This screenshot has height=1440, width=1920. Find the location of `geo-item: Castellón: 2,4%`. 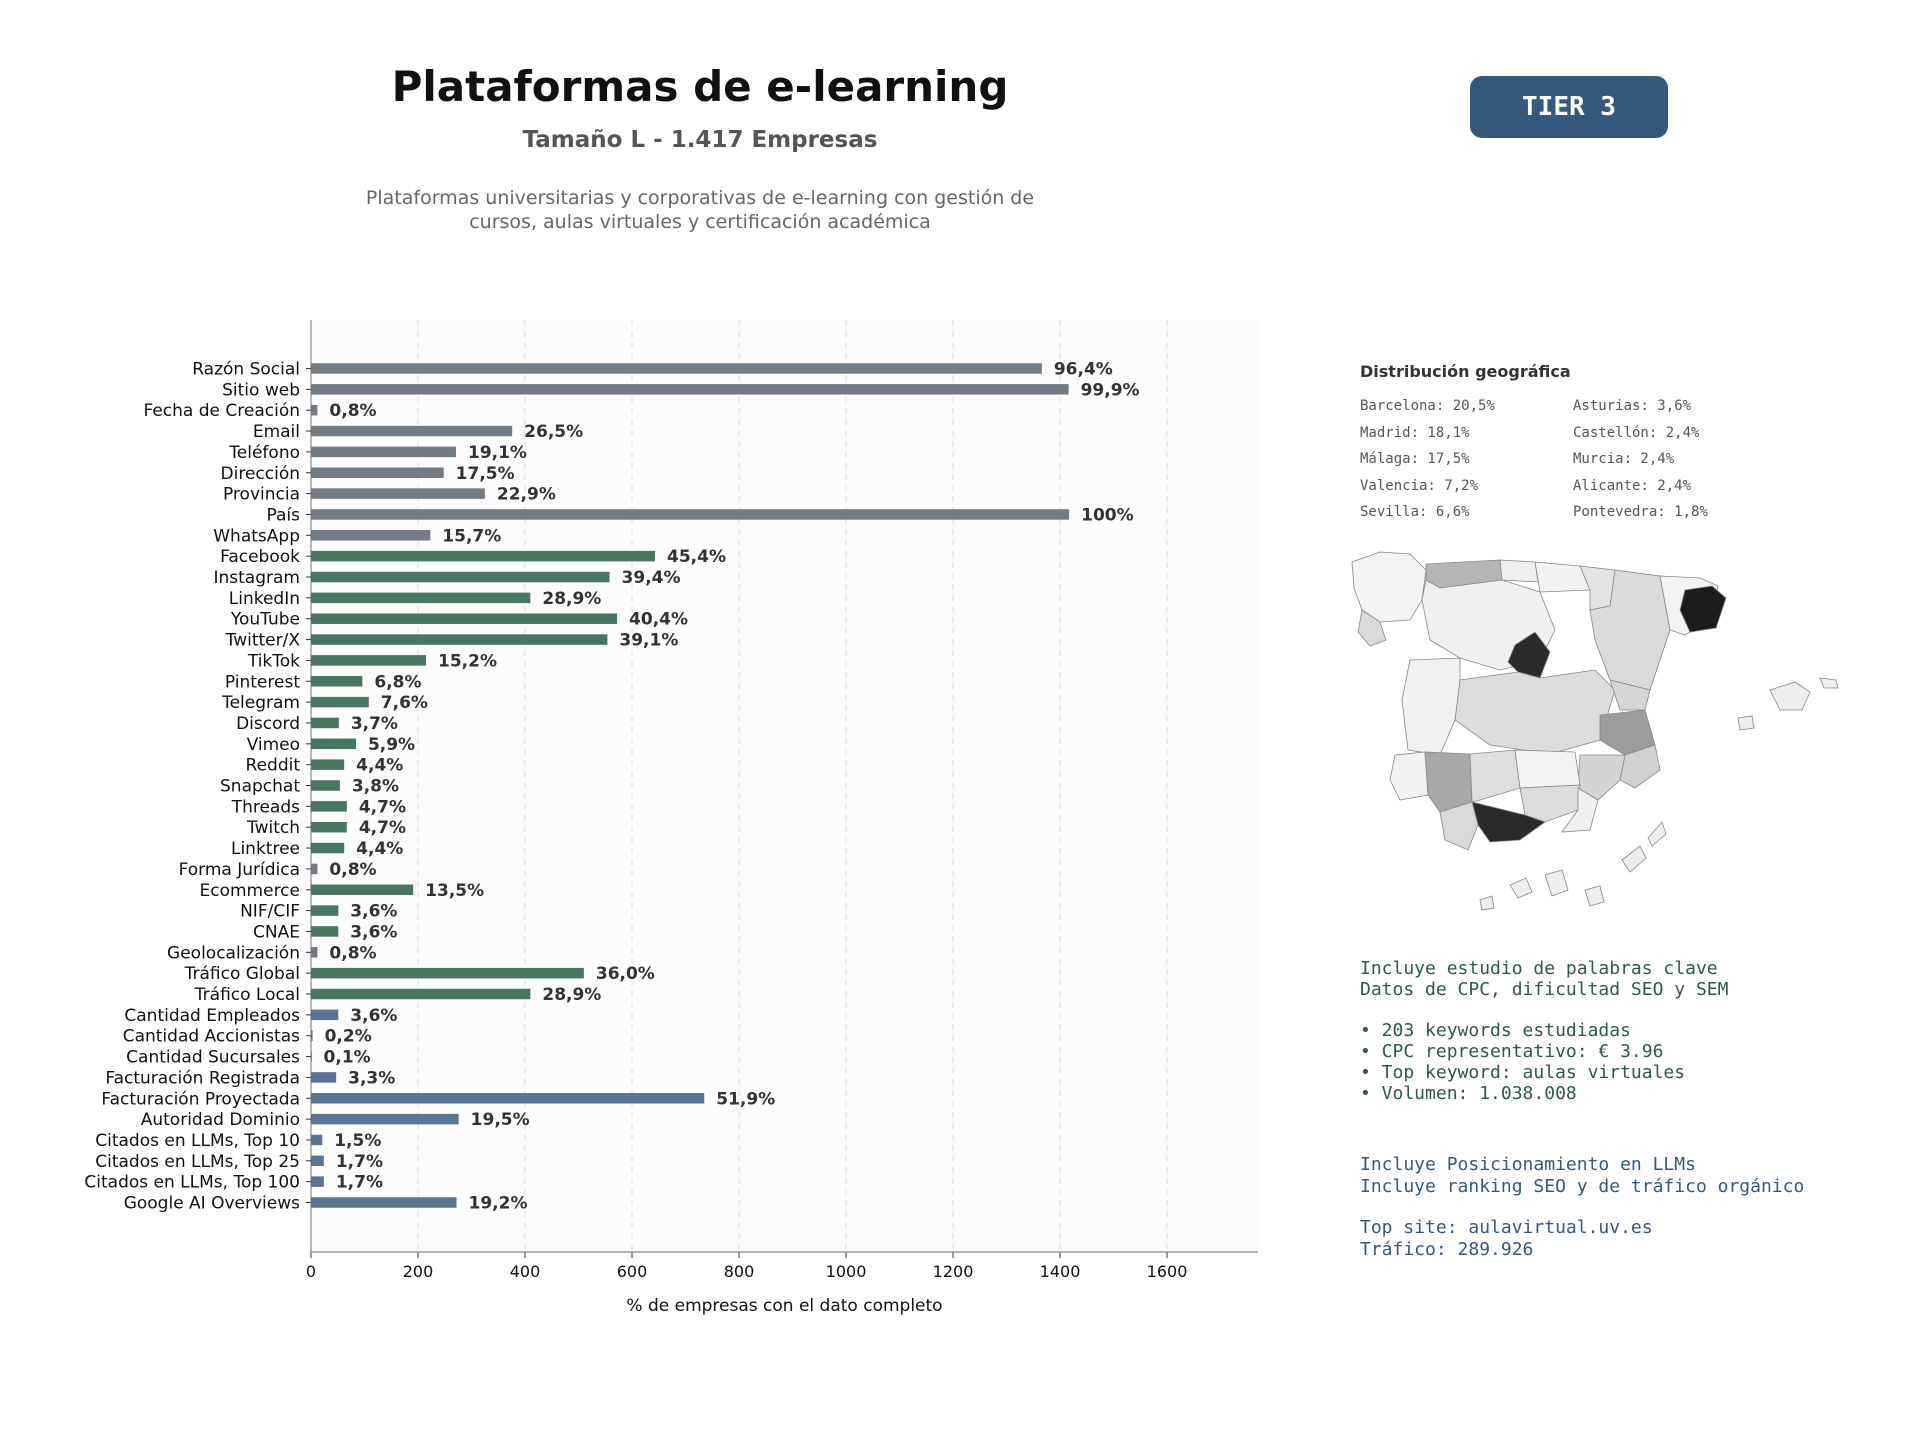

geo-item: Castellón: 2,4% is located at coordinates (1636, 432).